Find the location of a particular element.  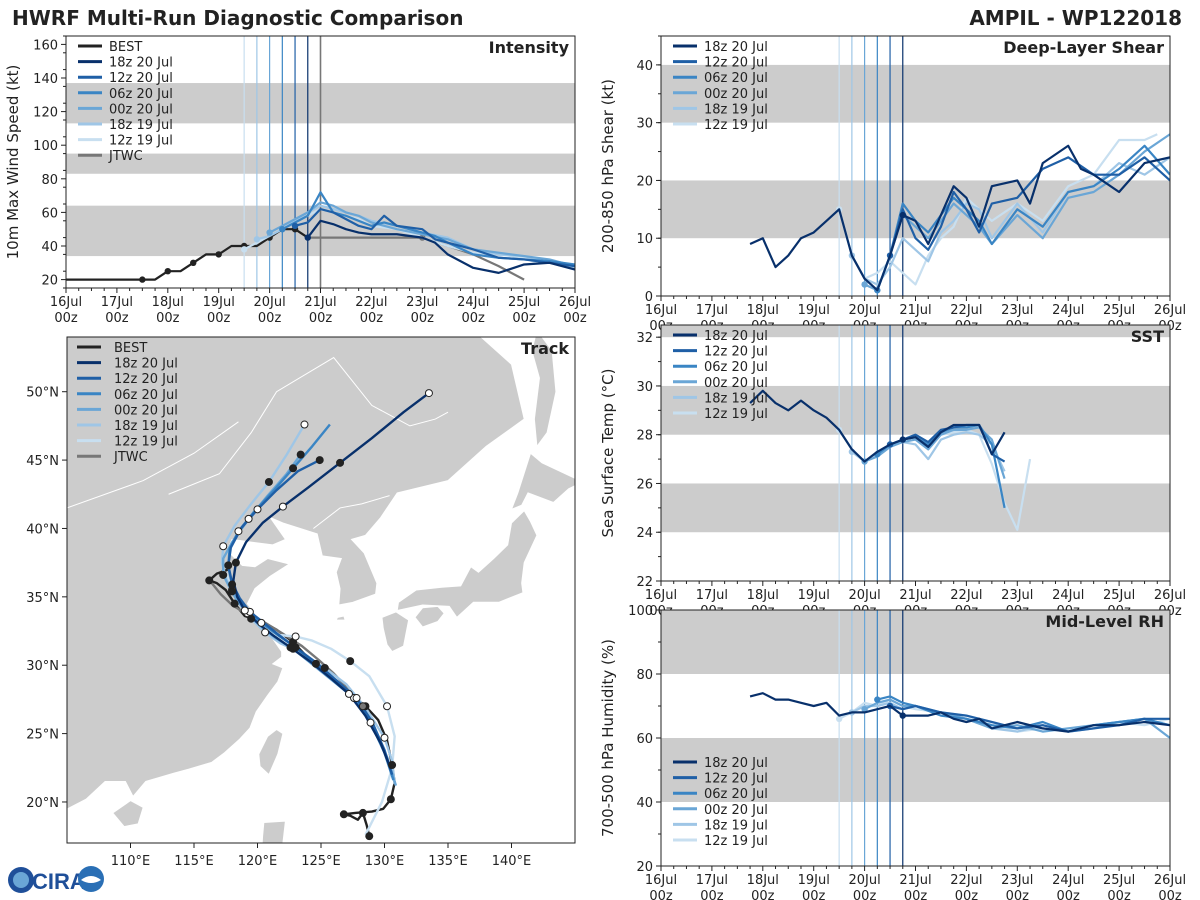

y-tick-label: 10 is located at coordinates (644, 239).